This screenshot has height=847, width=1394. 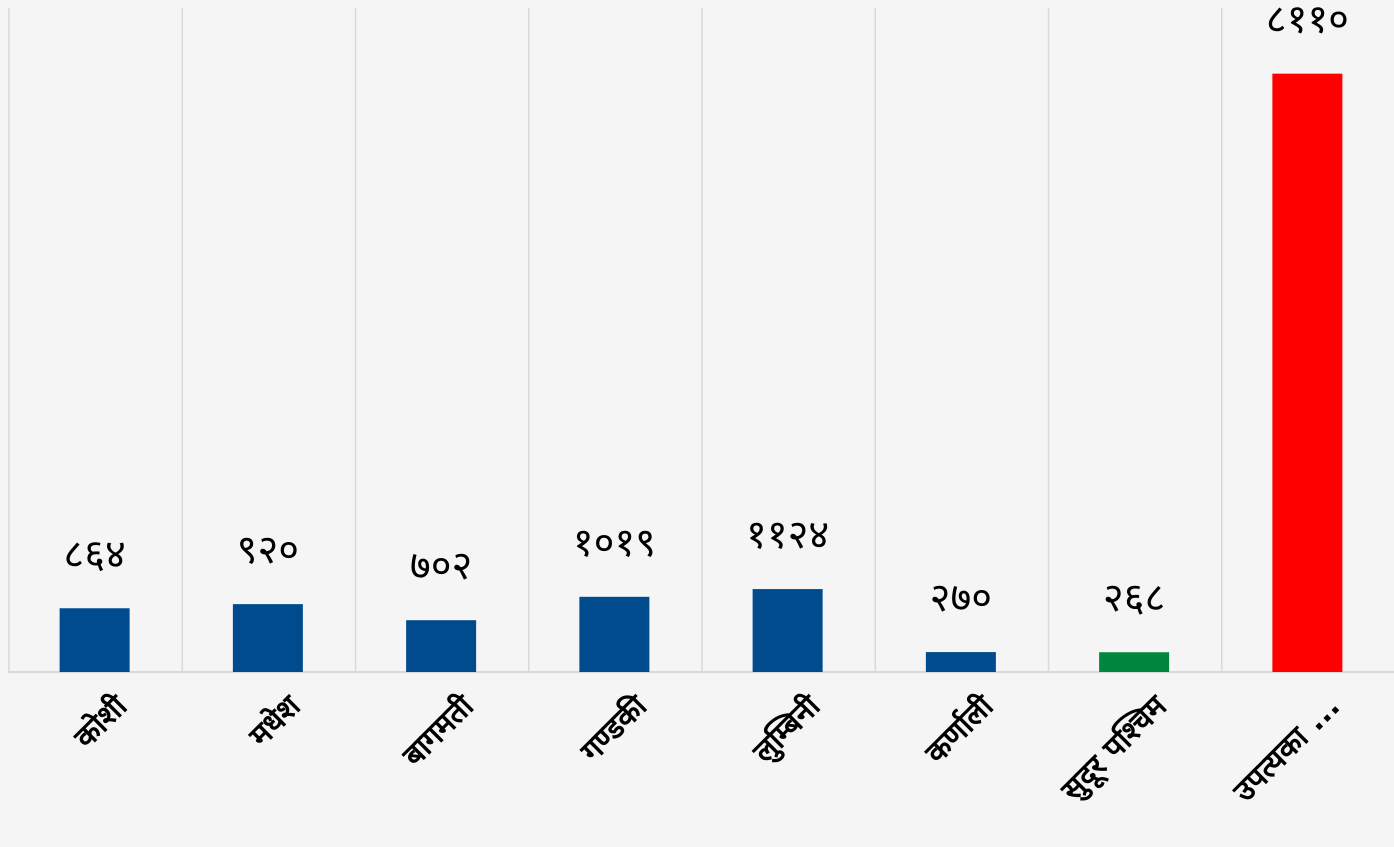 What do you see at coordinates (274, 720) in the screenshot?
I see `x-tick-label: मधेश` at bounding box center [274, 720].